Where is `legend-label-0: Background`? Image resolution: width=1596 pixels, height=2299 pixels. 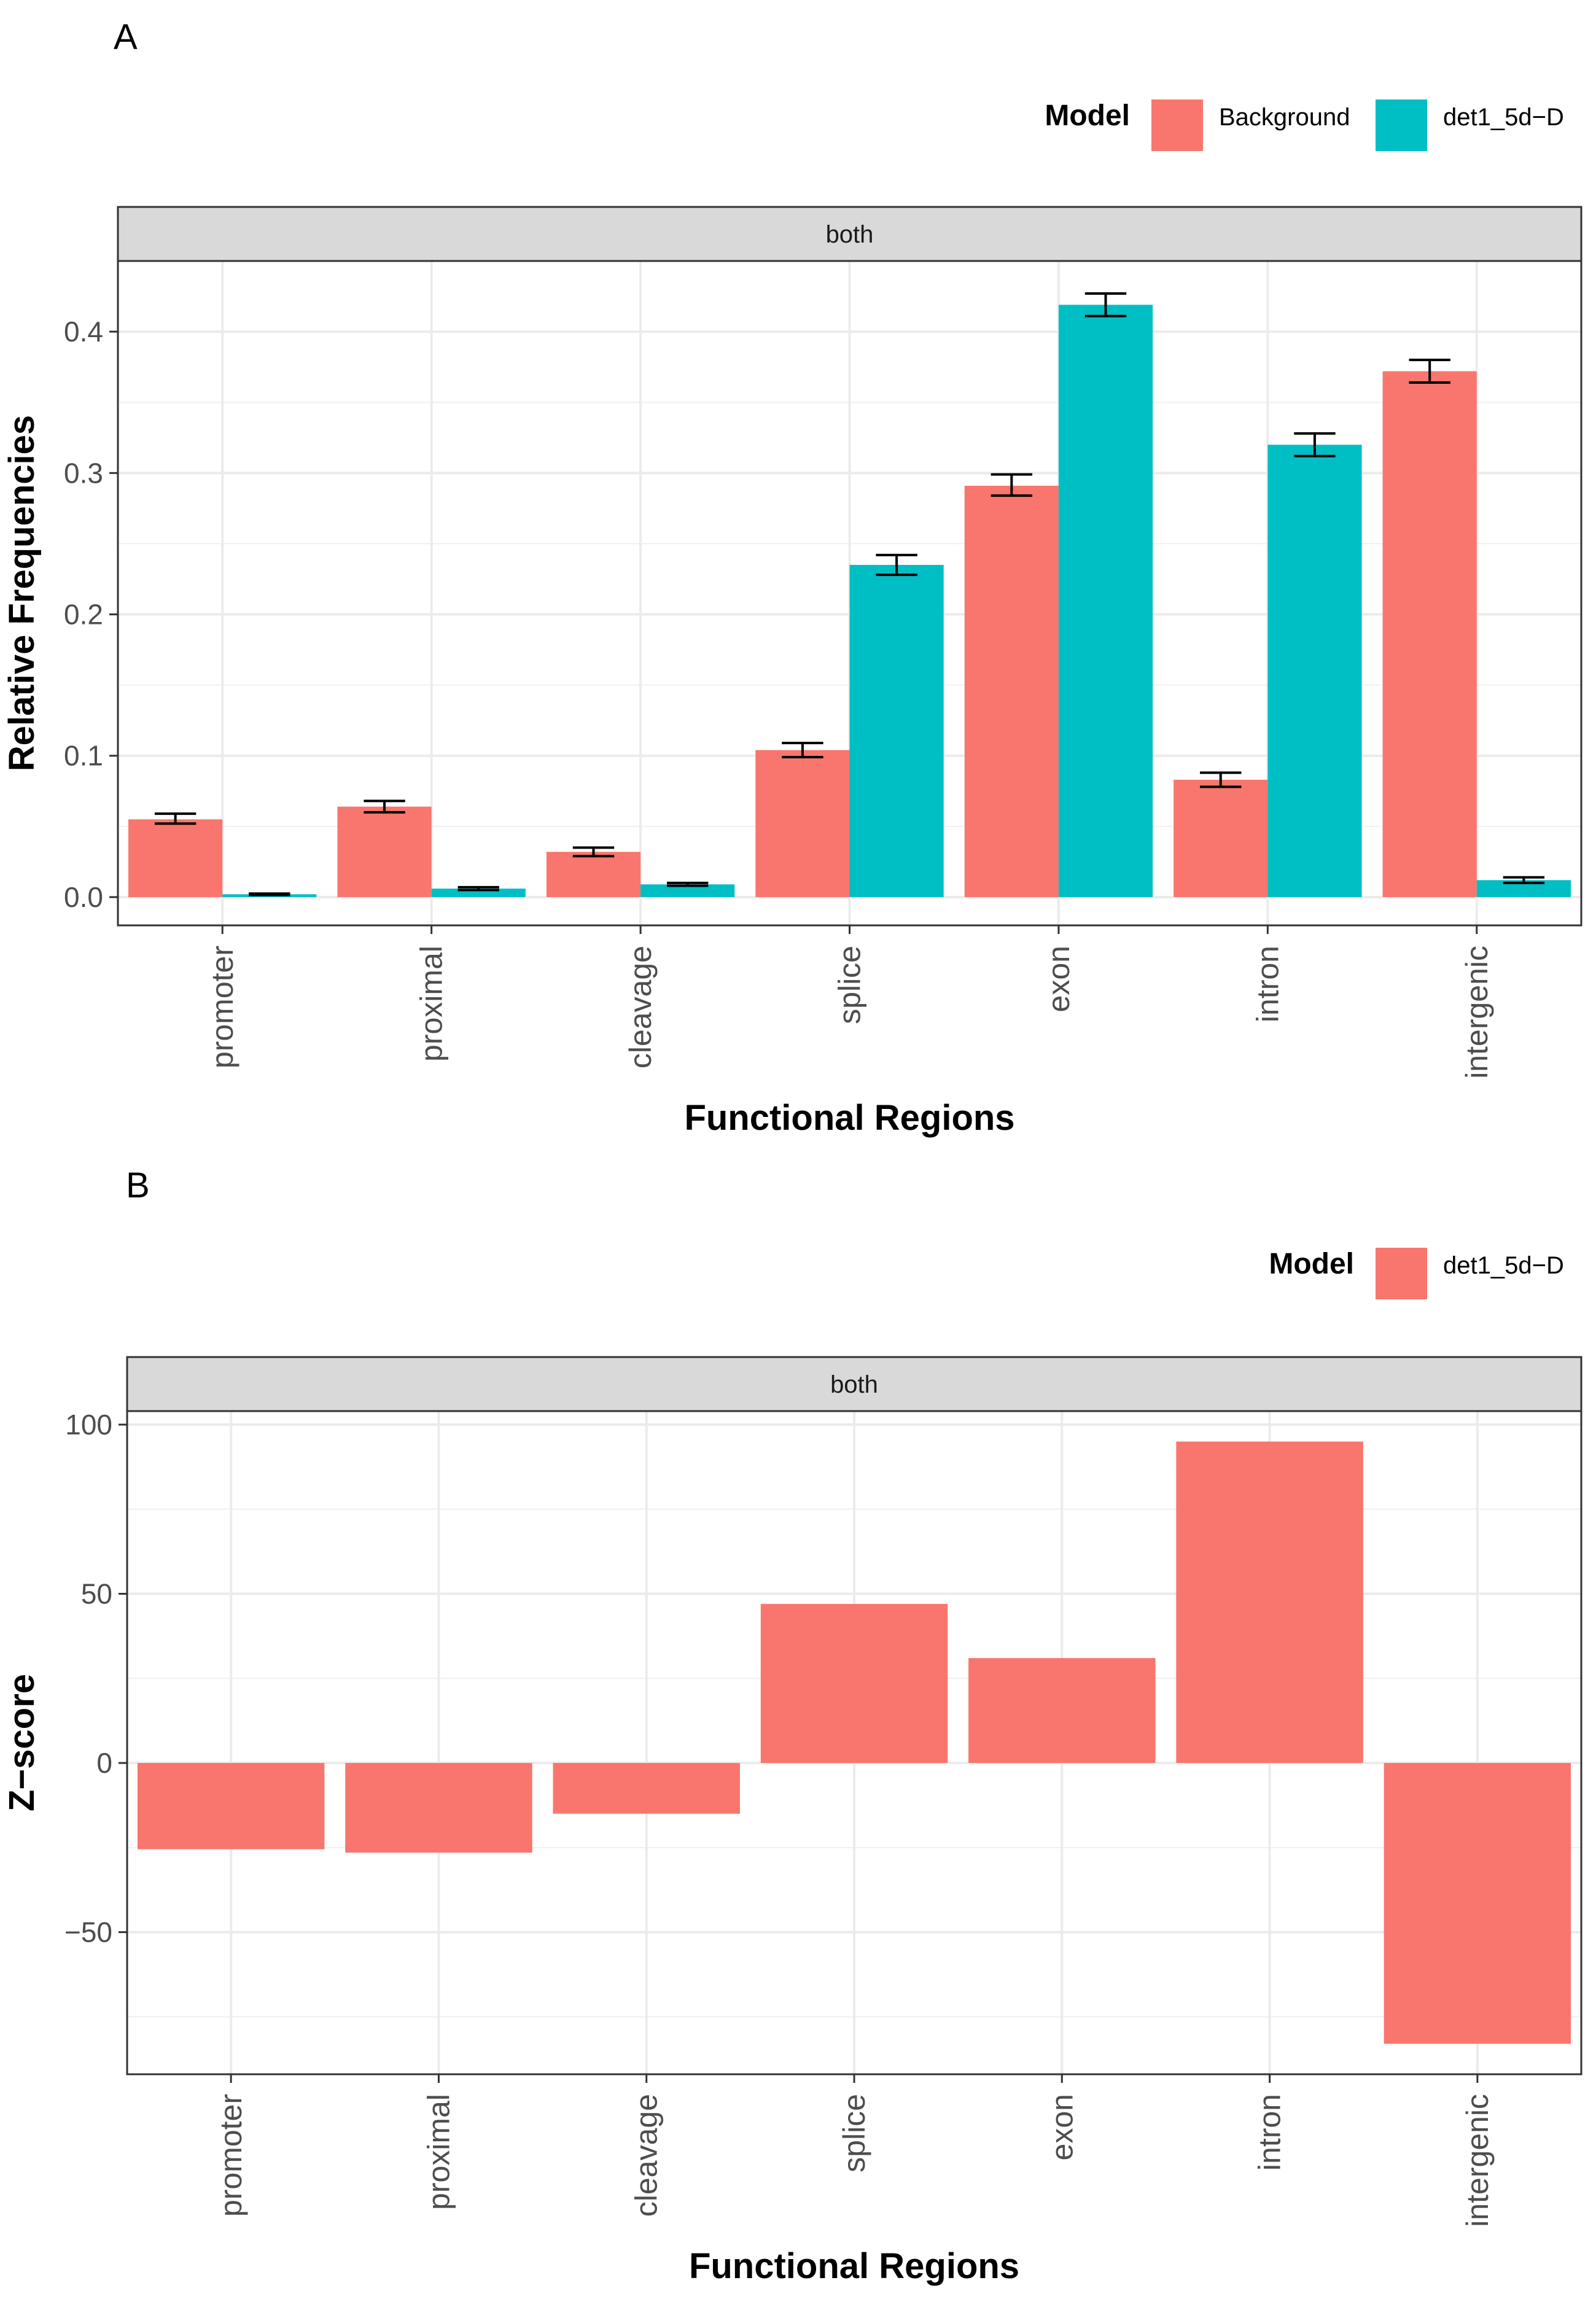 legend-label-0: Background is located at coordinates (1284, 117).